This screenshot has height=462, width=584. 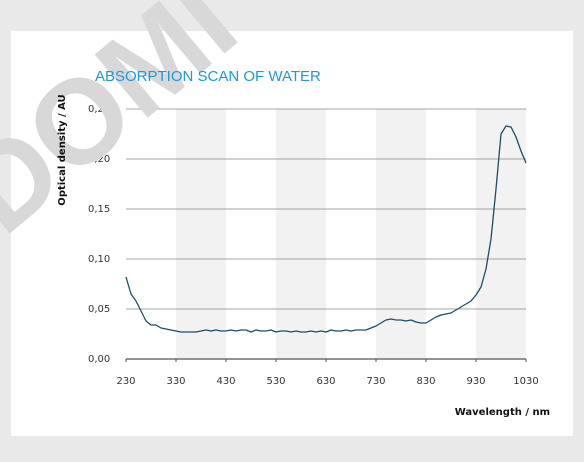 What do you see at coordinates (325, 381) in the screenshot?
I see `x-tick-label: 630` at bounding box center [325, 381].